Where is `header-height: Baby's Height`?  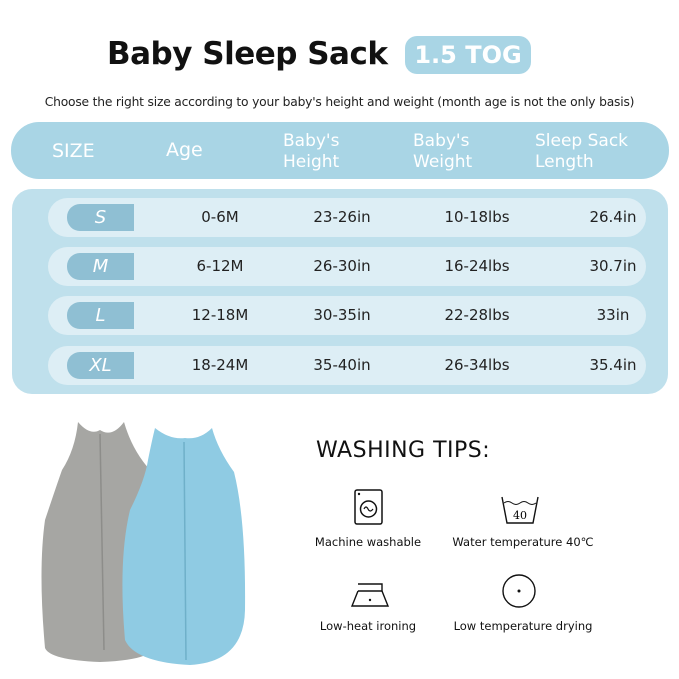
header-height: Baby's Height is located at coordinates (311, 152).